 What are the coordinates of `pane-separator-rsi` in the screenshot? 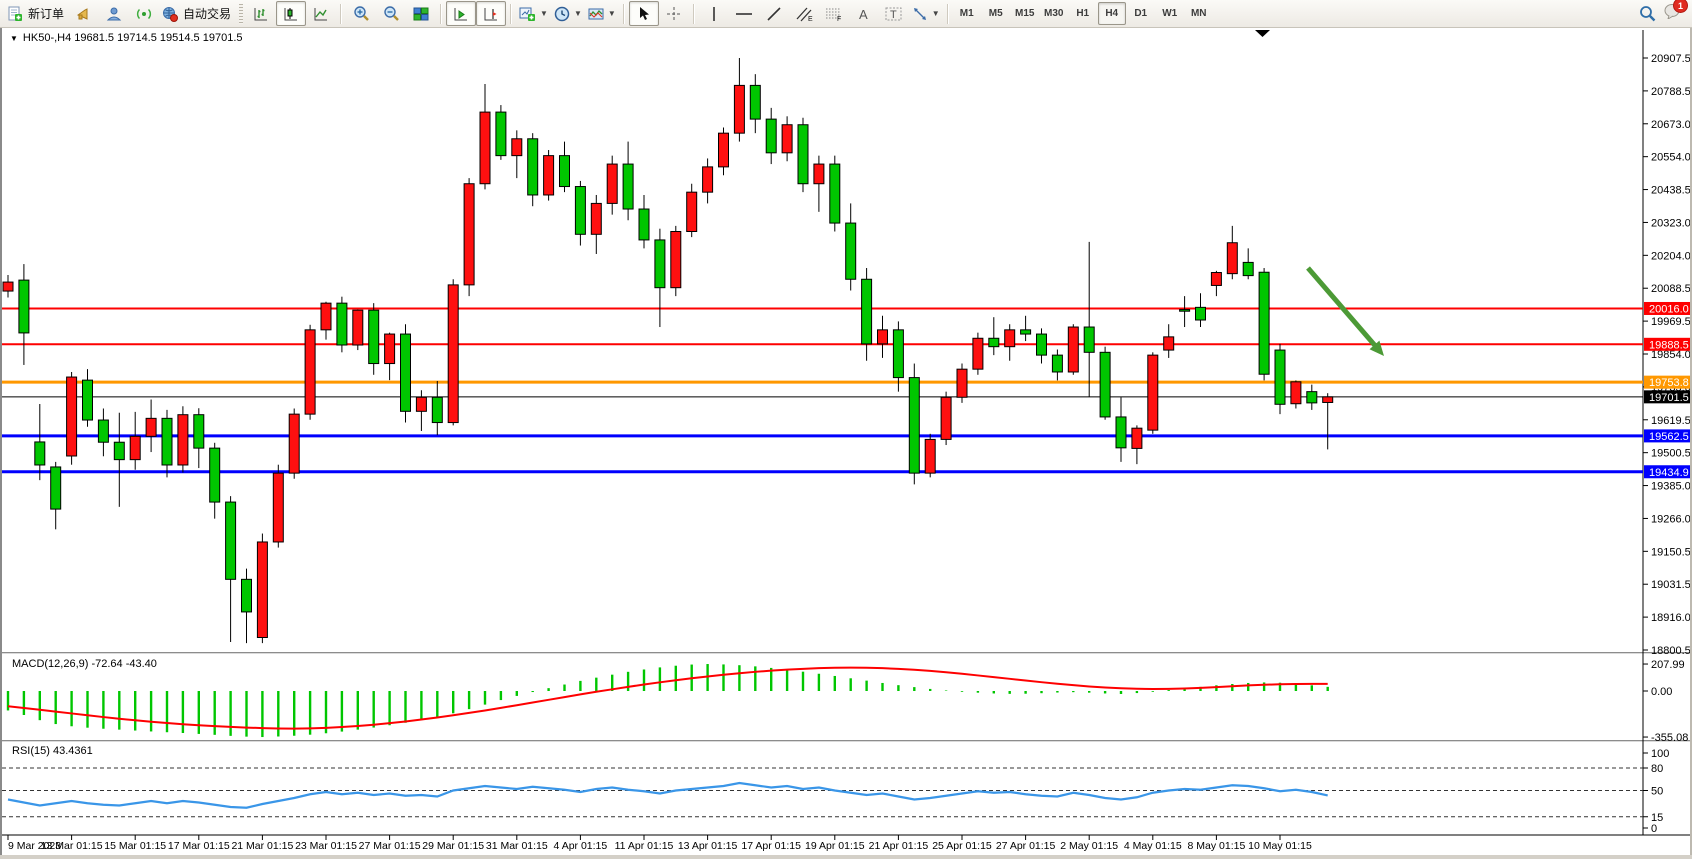 It's located at (846, 741).